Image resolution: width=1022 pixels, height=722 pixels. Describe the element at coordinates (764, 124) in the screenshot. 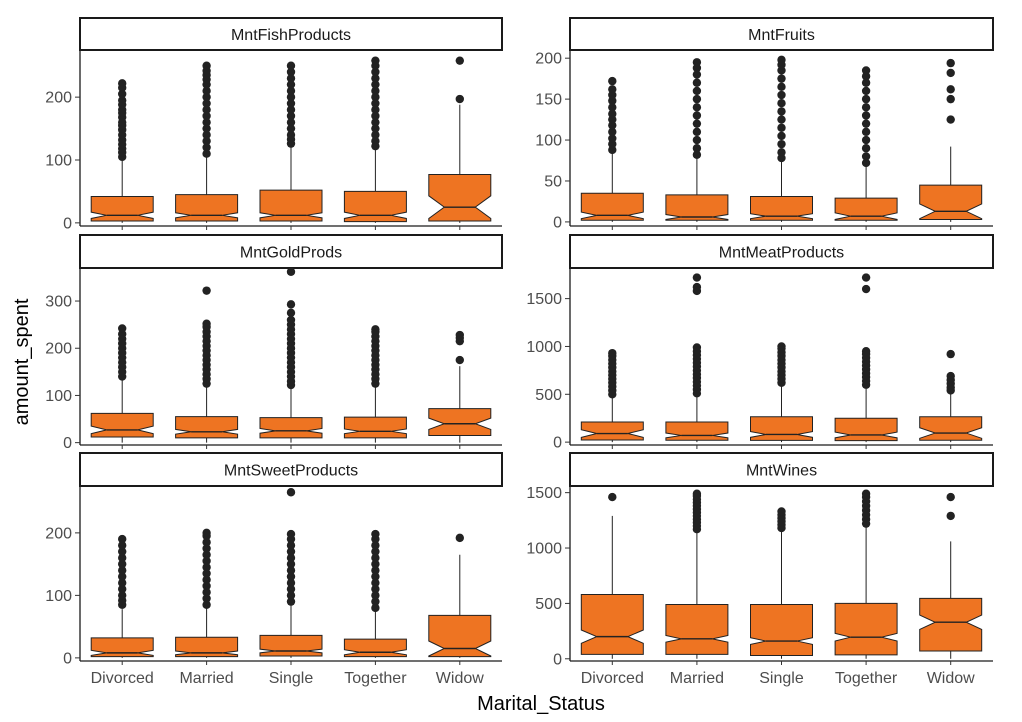

I see `facet-panel: MntFruits 0 50 100 150 200` at that location.